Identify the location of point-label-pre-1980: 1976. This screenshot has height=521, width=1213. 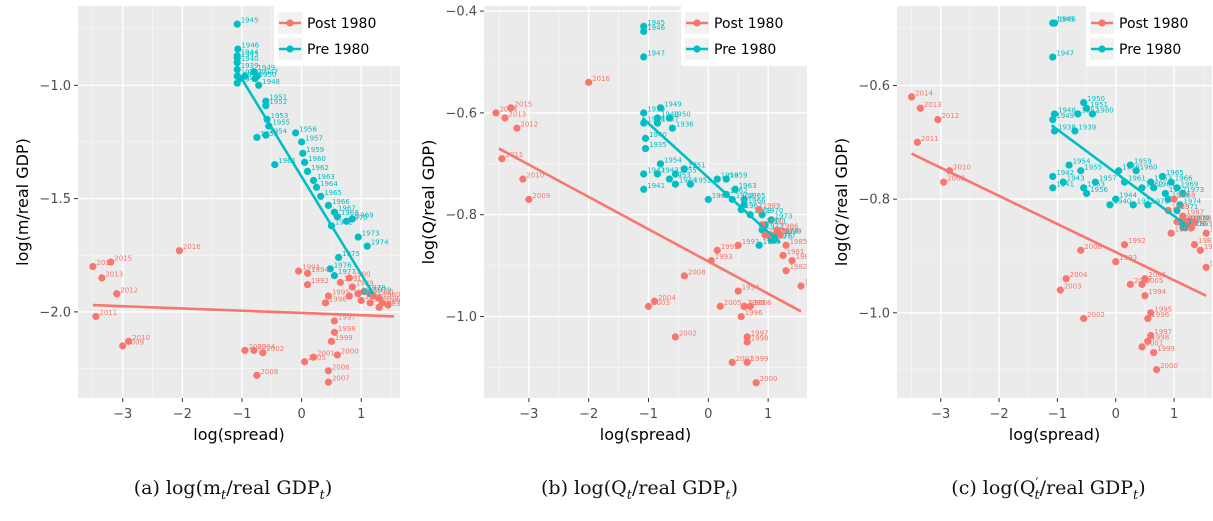
(1198, 224).